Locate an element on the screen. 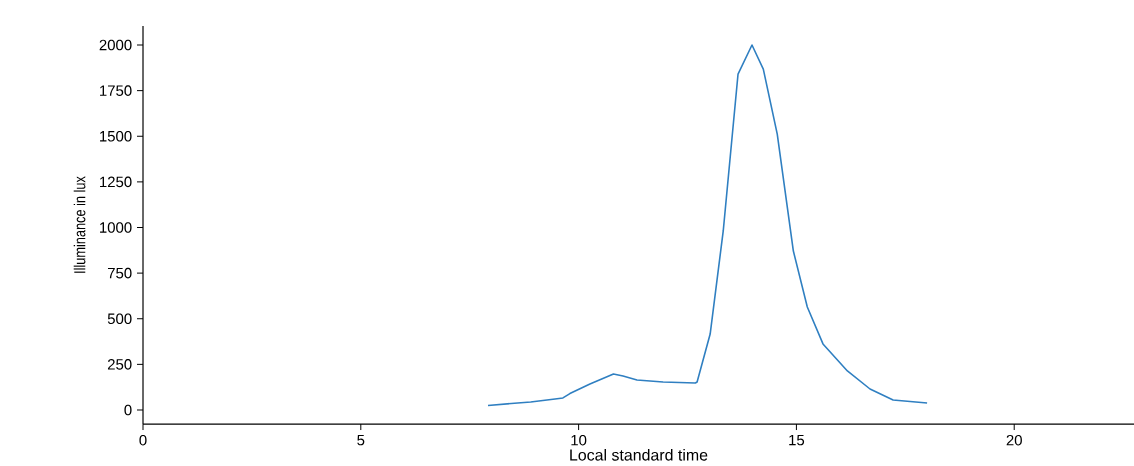 The width and height of the screenshot is (1134, 466). x-tick-label: 10 is located at coordinates (579, 440).